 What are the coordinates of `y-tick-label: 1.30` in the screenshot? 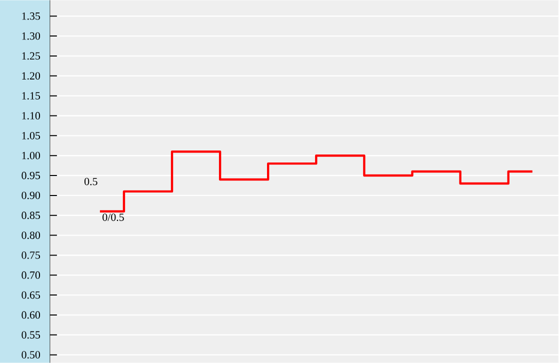 It's located at (31, 36).